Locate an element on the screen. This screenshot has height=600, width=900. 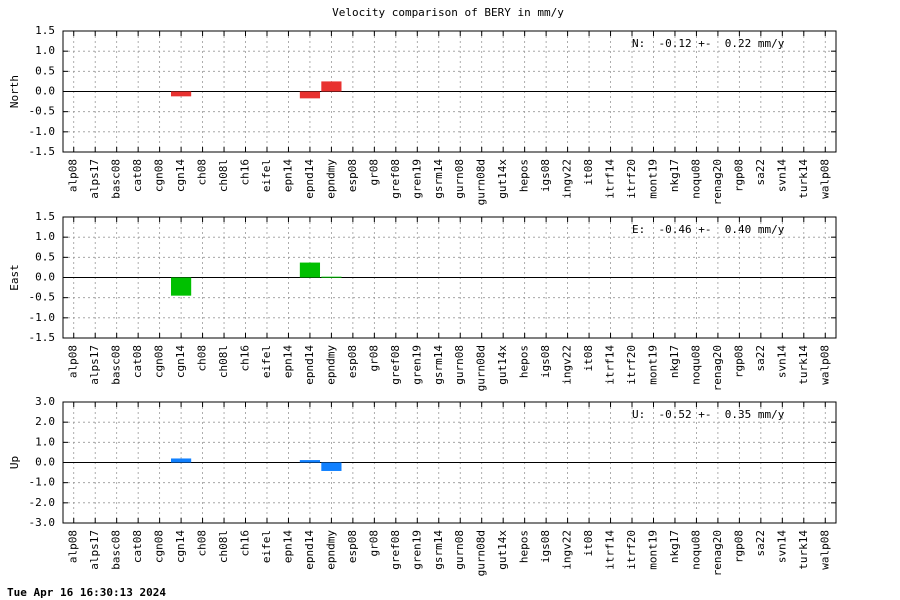
y-tick-label: 1.5 is located at coordinates (45, 216).